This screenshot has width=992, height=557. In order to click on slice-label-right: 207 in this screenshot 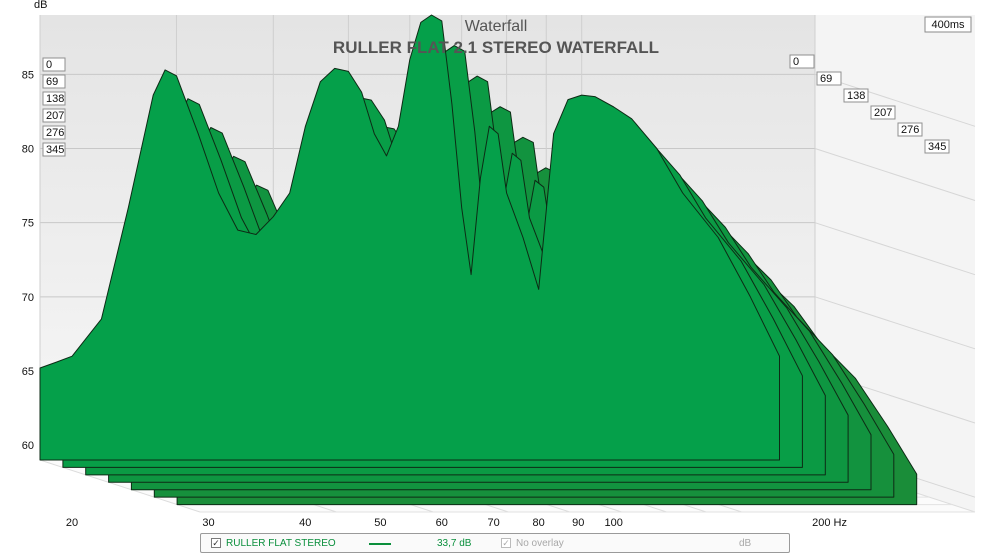, I will do `click(883, 113)`.